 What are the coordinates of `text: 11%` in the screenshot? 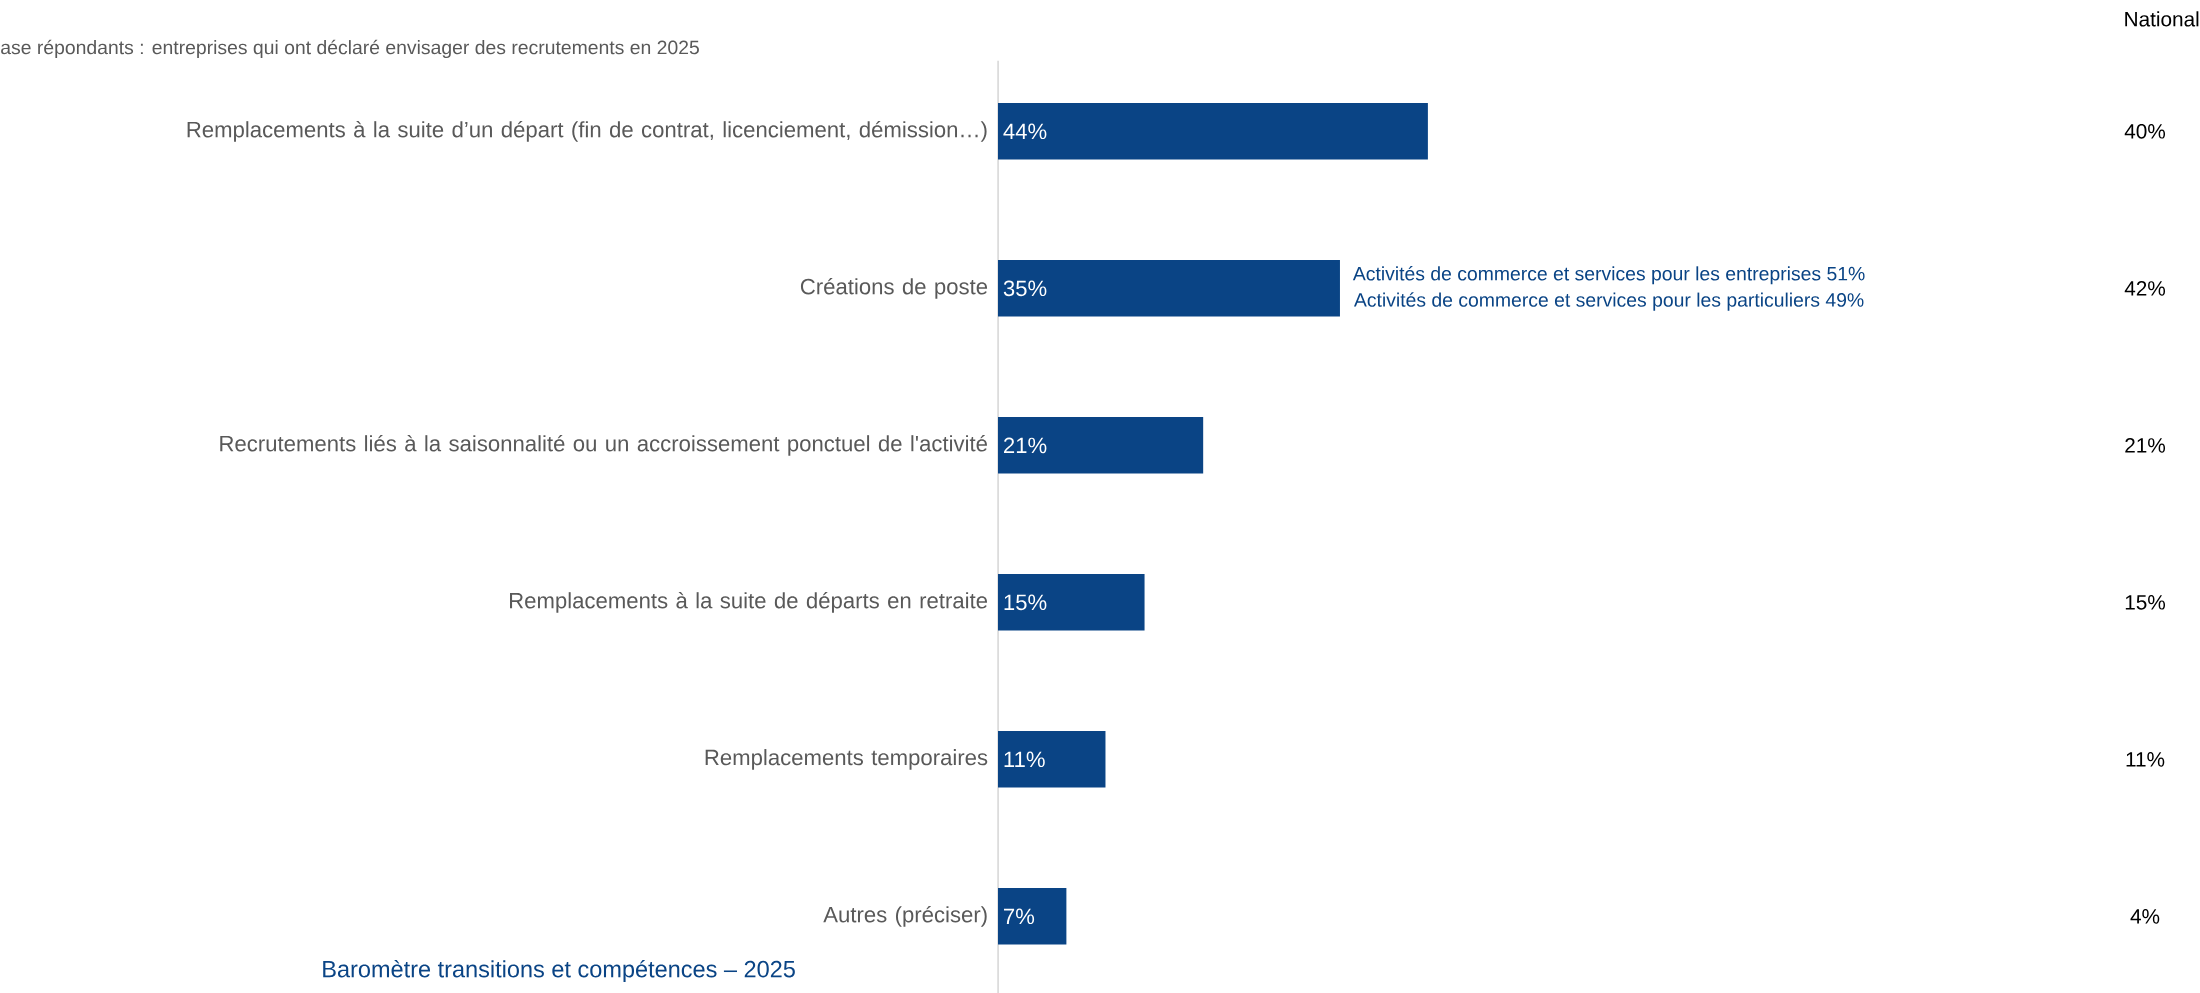 It's located at (2145, 759).